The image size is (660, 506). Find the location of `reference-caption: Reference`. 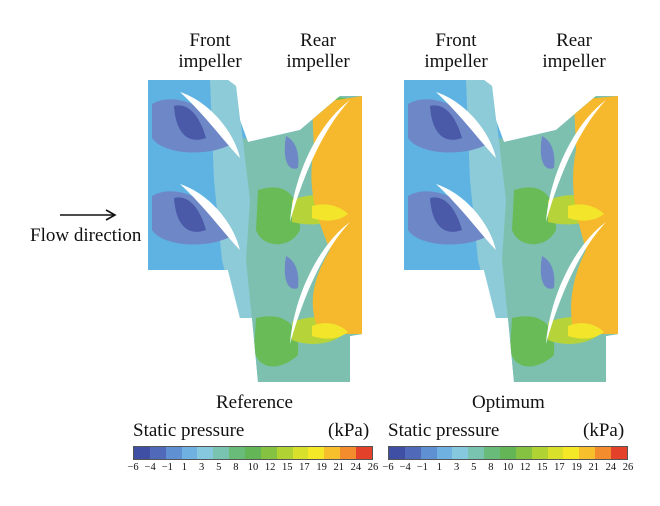

reference-caption: Reference is located at coordinates (254, 402).